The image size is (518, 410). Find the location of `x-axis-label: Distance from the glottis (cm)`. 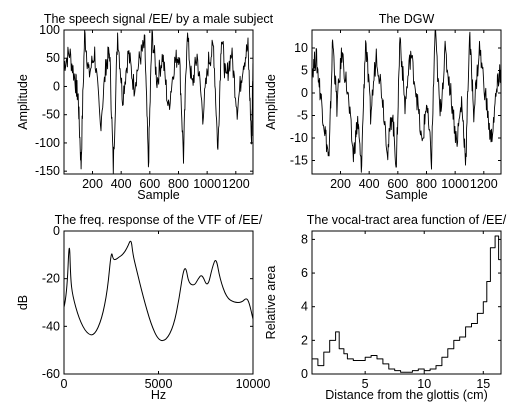

x-axis-label: Distance from the glottis (cm) is located at coordinates (406, 395).